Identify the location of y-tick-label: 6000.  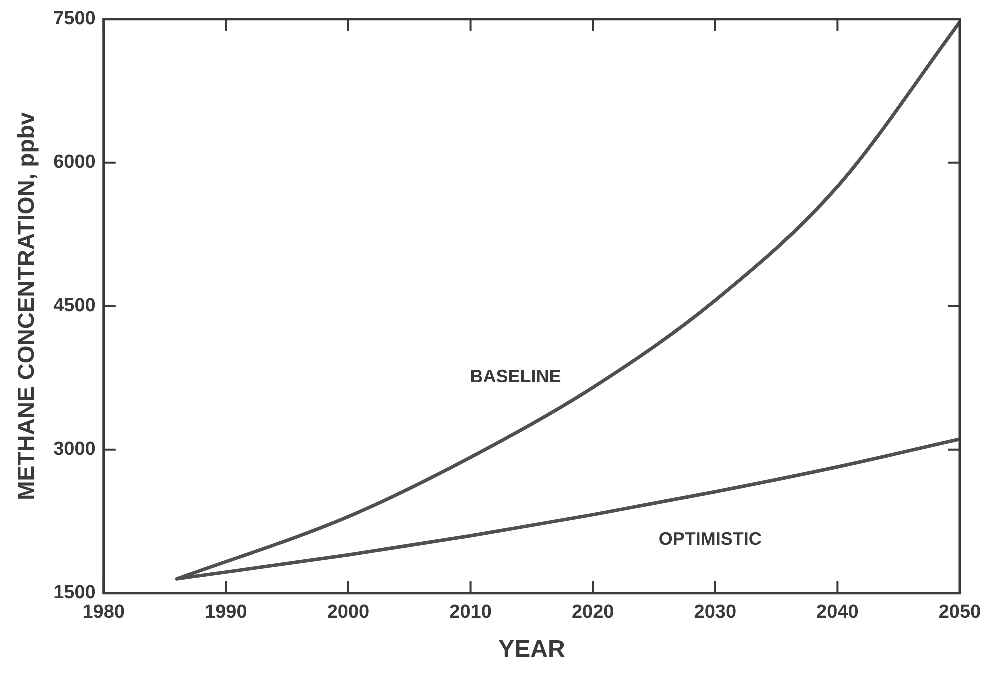
(75, 163).